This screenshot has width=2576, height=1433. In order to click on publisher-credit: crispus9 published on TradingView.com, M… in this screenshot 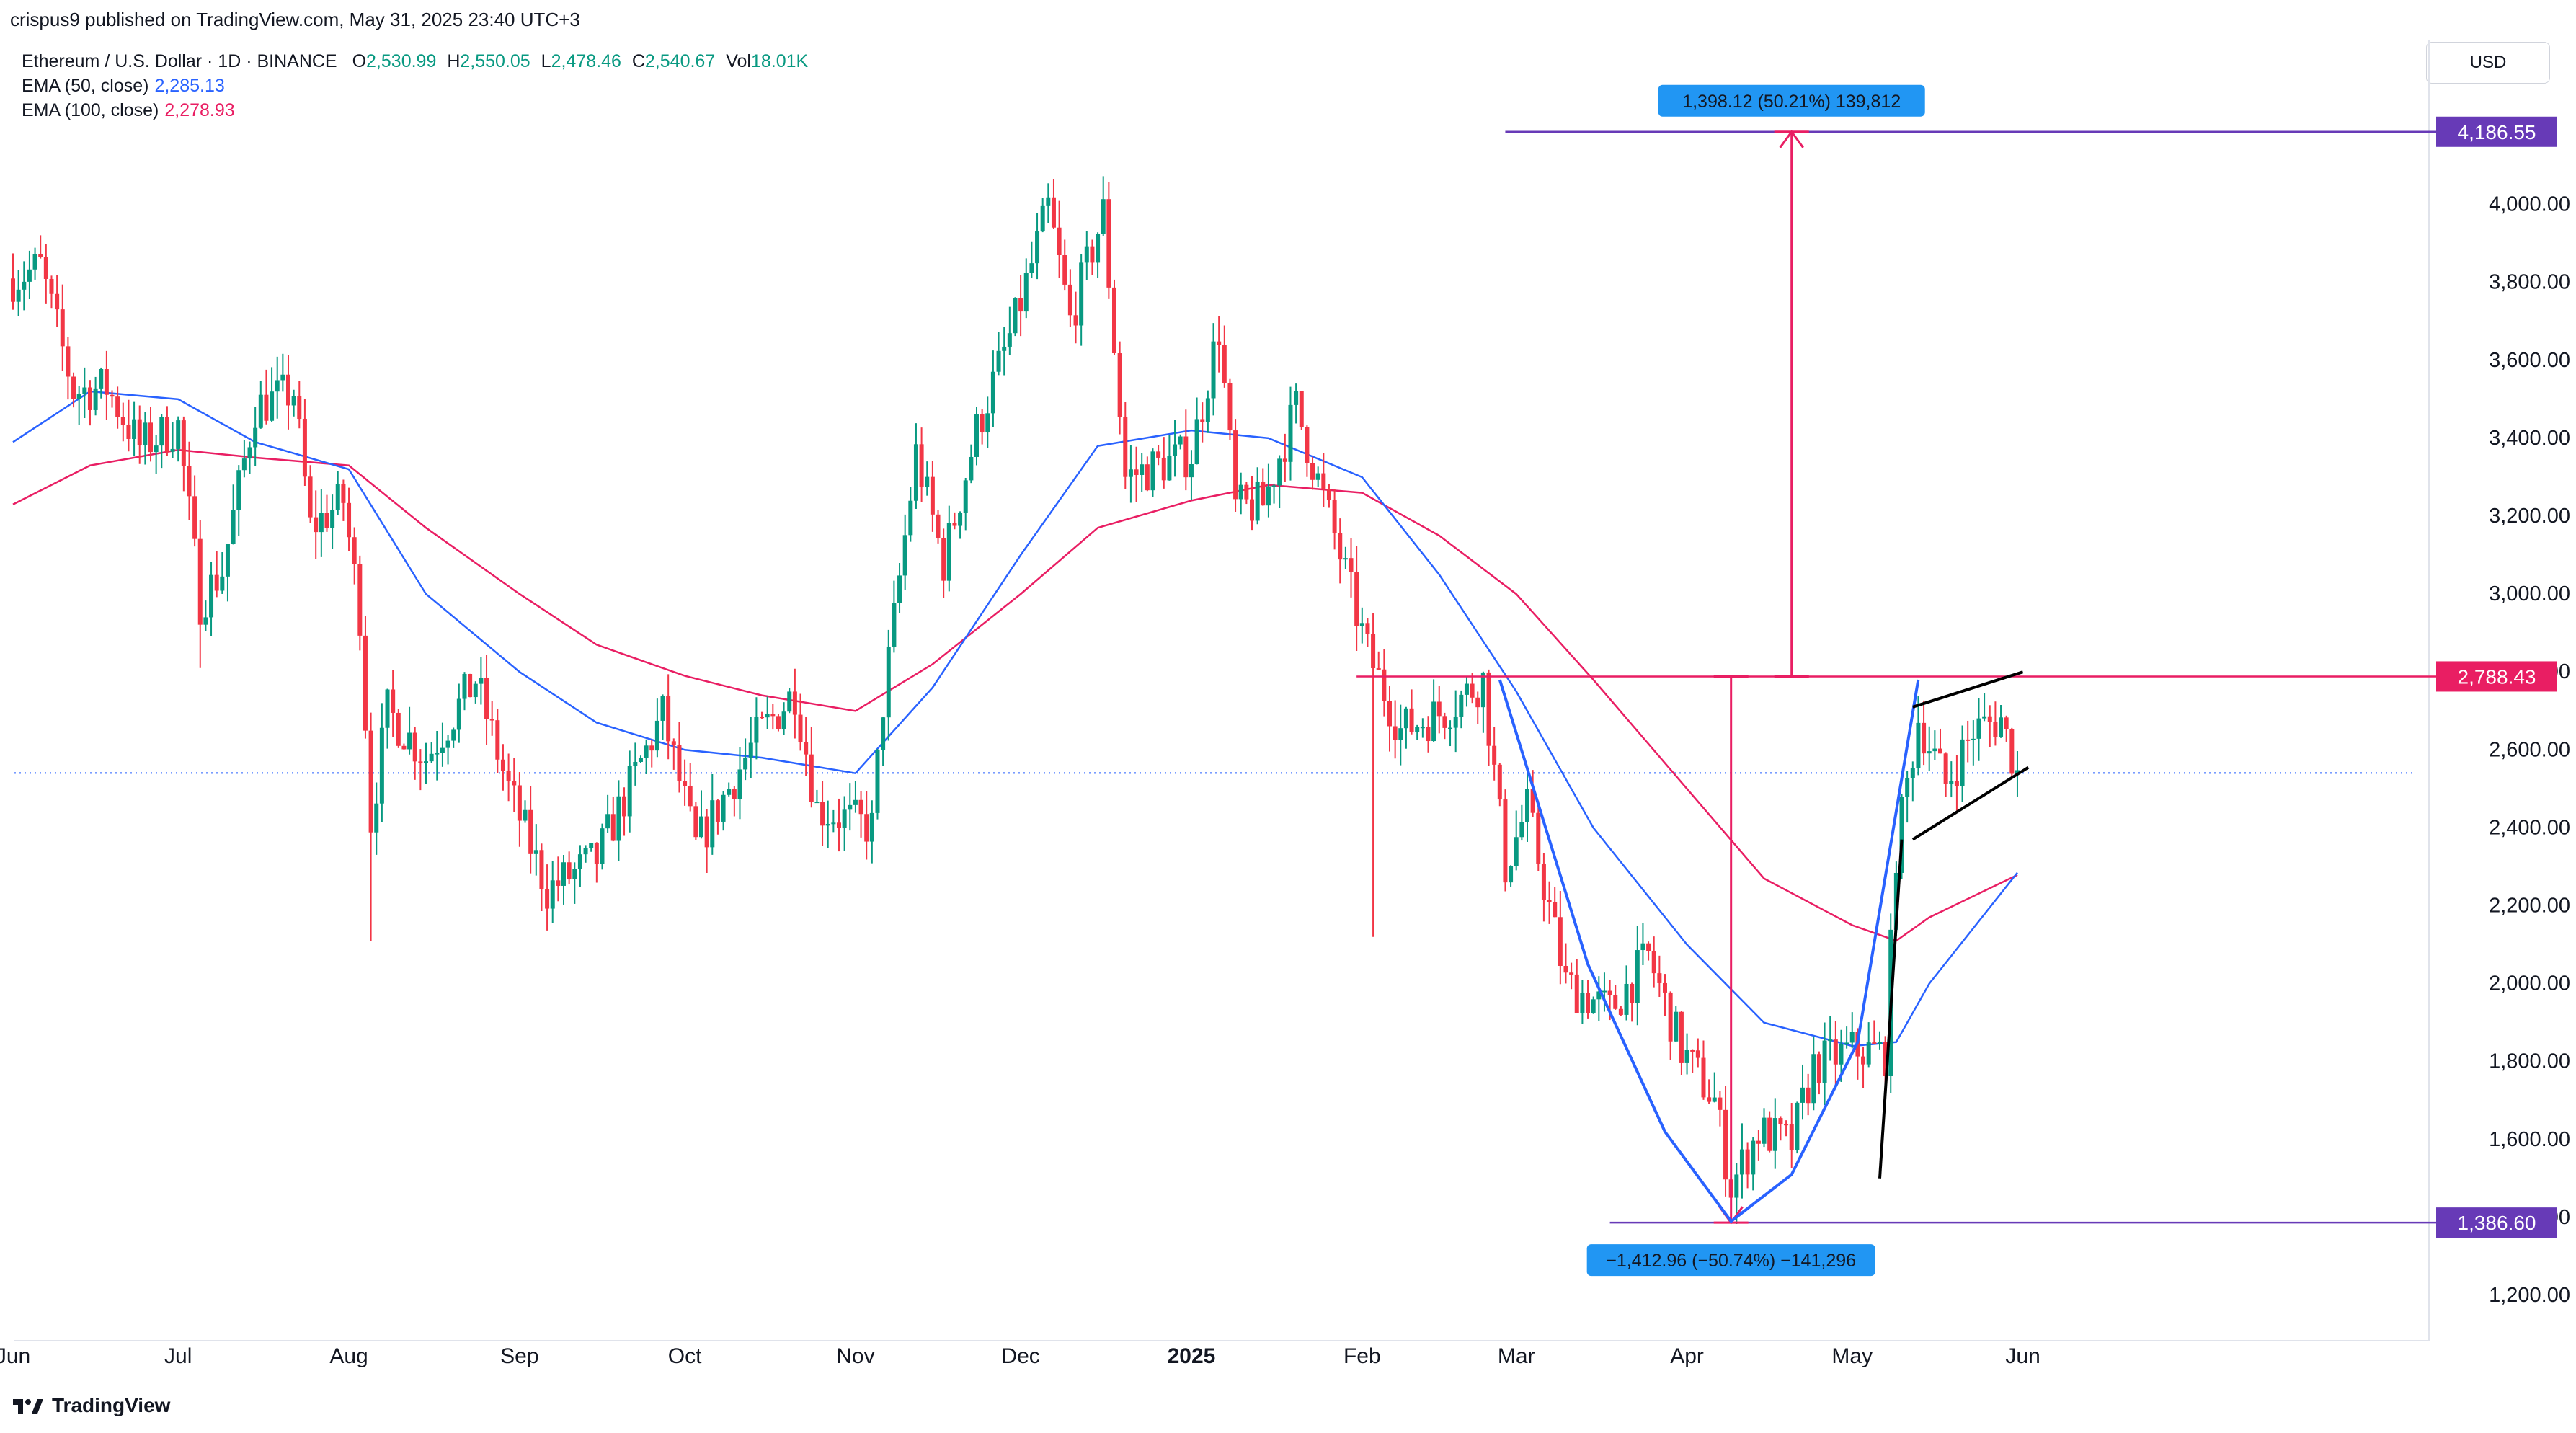, I will do `click(295, 19)`.